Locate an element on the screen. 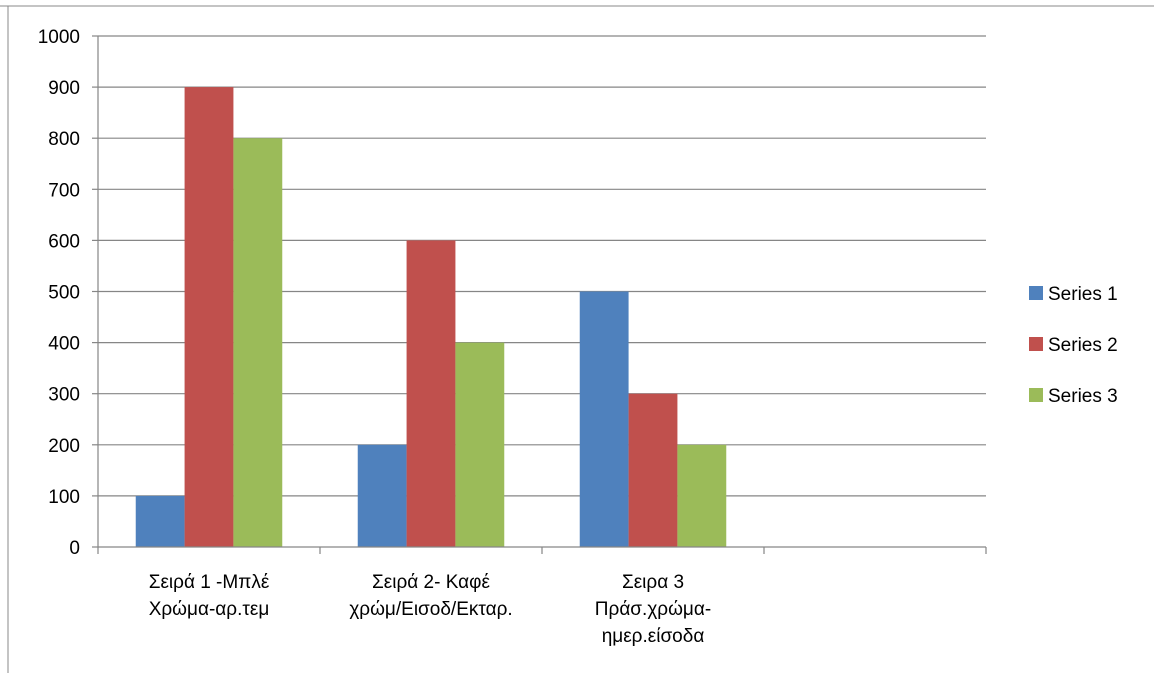 This screenshot has height=678, width=1154. y-tick-label: 700 is located at coordinates (64, 190).